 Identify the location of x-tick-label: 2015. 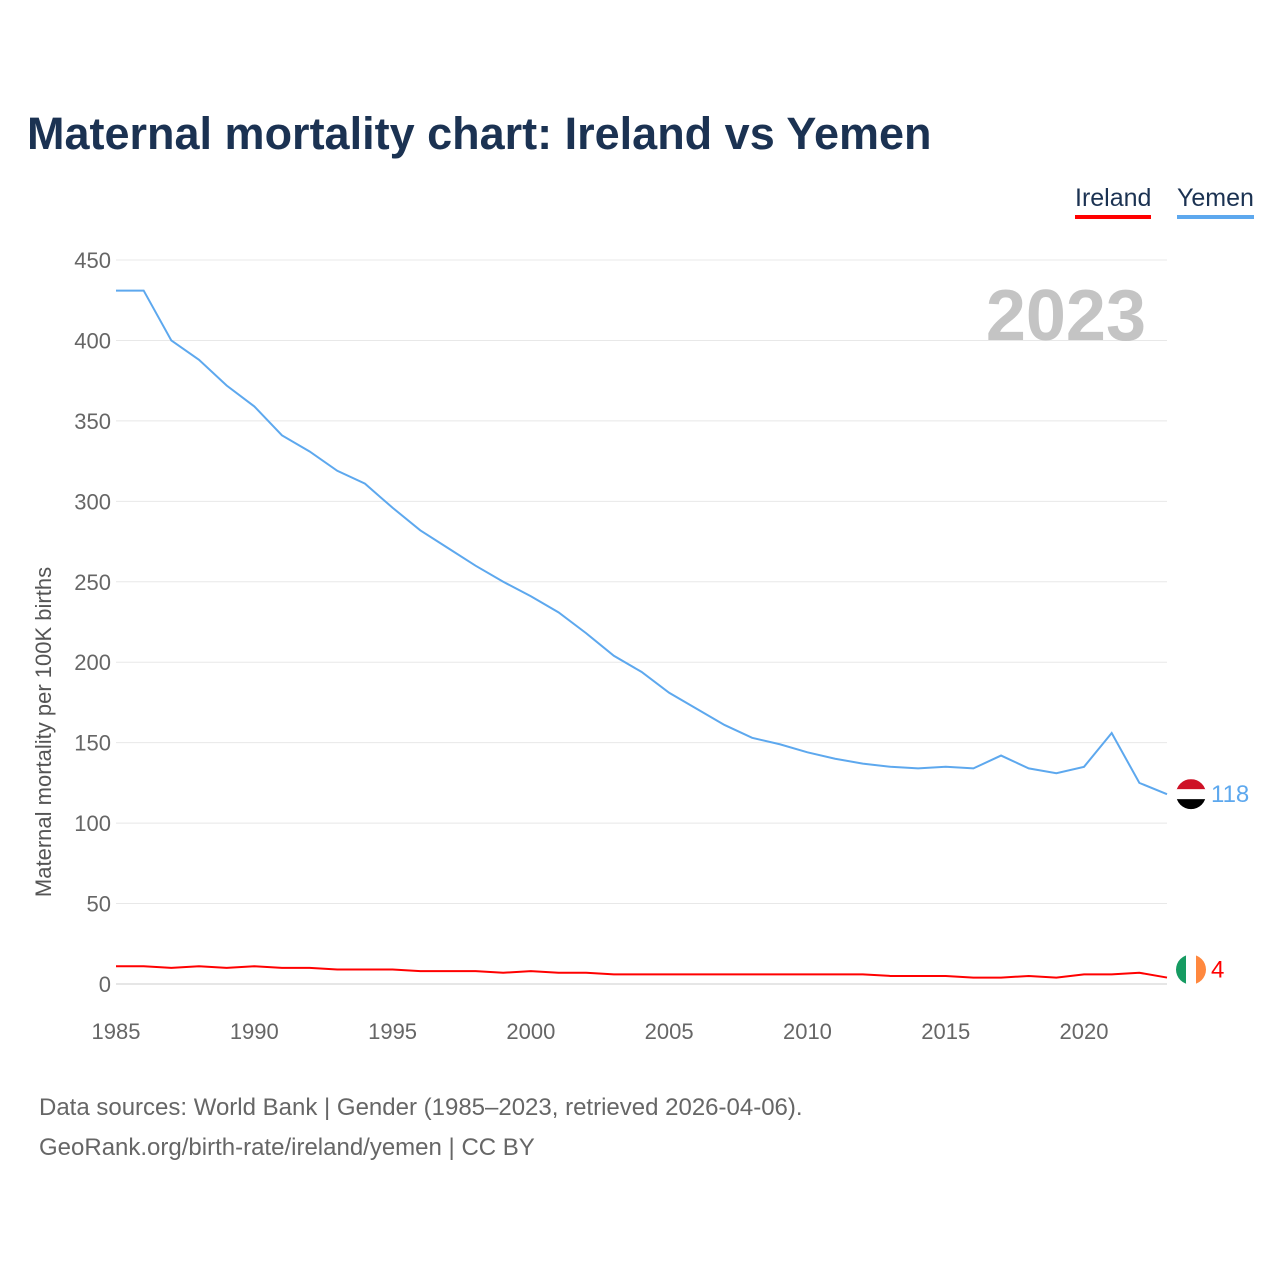
(945, 1031).